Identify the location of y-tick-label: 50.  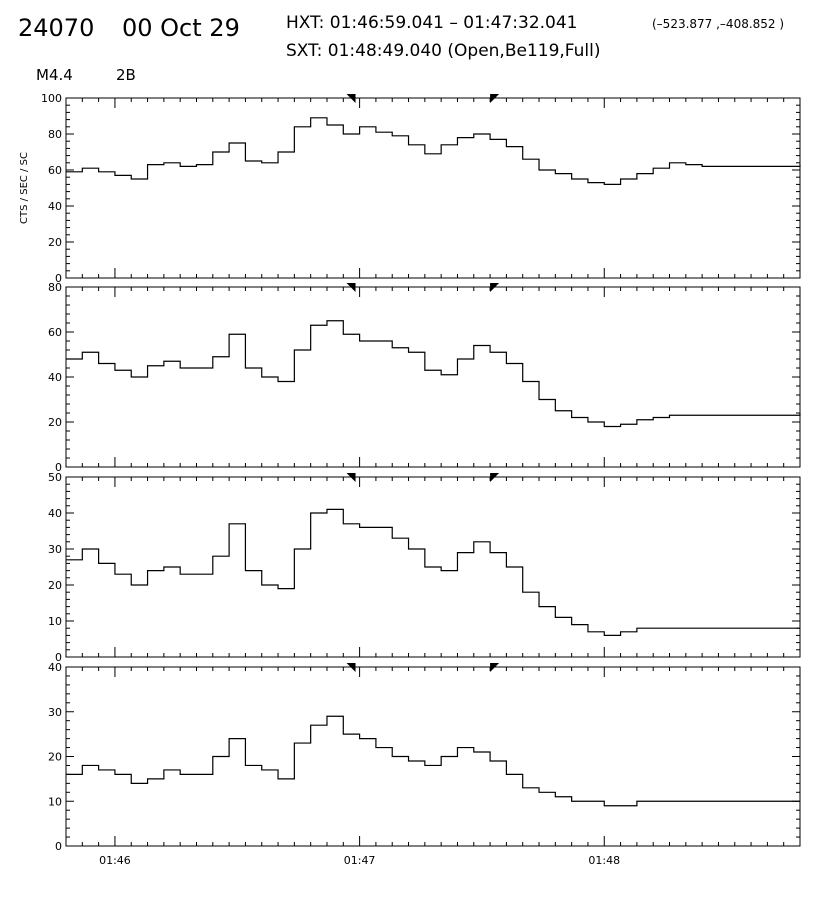
(55, 477).